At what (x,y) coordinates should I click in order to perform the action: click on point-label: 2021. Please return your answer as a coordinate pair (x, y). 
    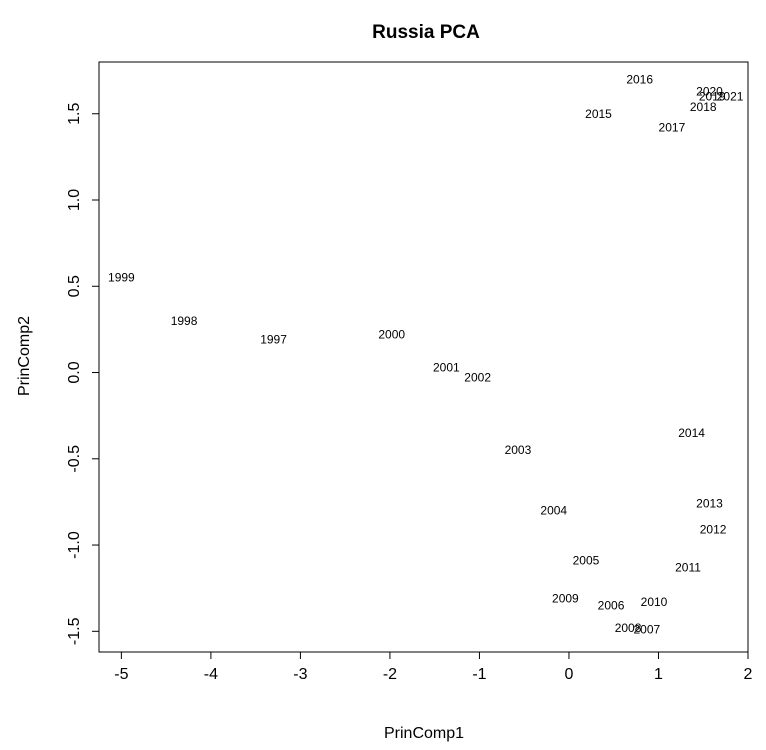
    Looking at the image, I should click on (730, 97).